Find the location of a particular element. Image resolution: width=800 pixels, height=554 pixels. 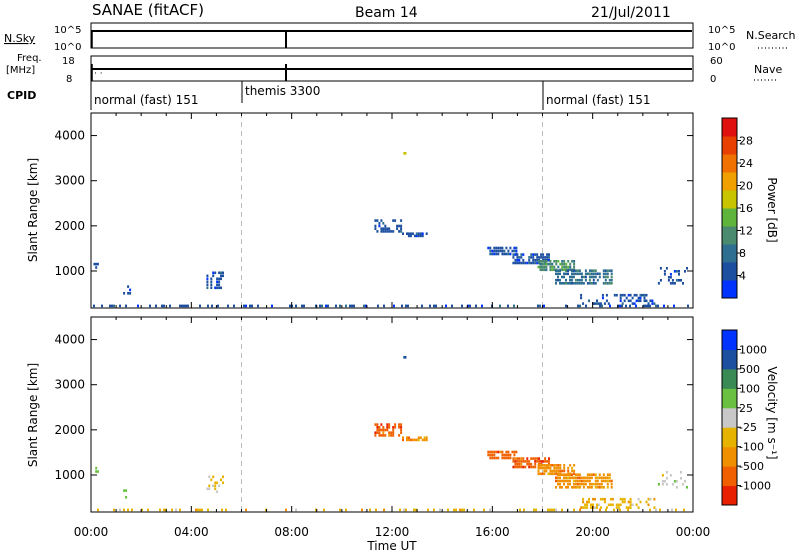

y-tick-label: 2000 is located at coordinates (69, 430).